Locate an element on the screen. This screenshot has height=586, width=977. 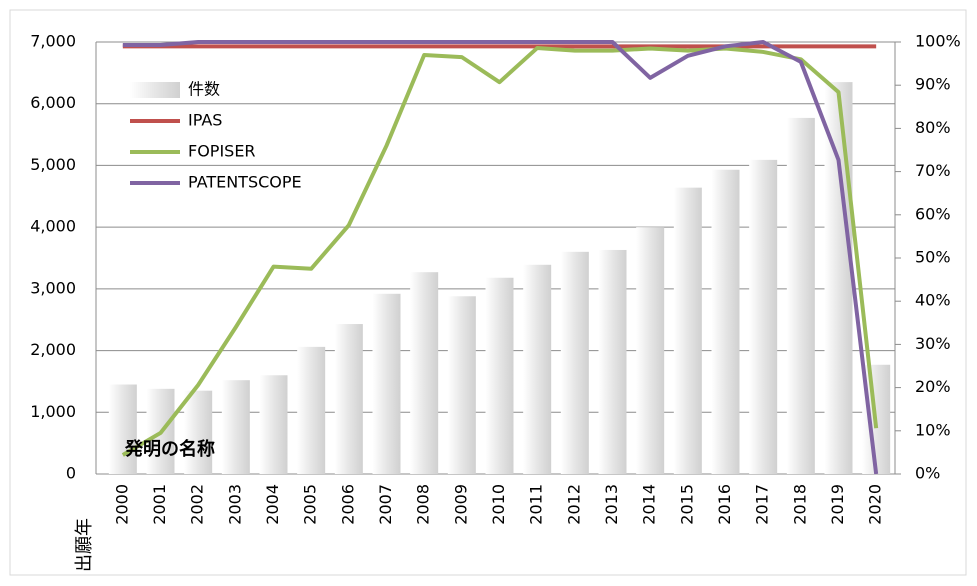
y-tick-label: 5,000 is located at coordinates (53, 164).